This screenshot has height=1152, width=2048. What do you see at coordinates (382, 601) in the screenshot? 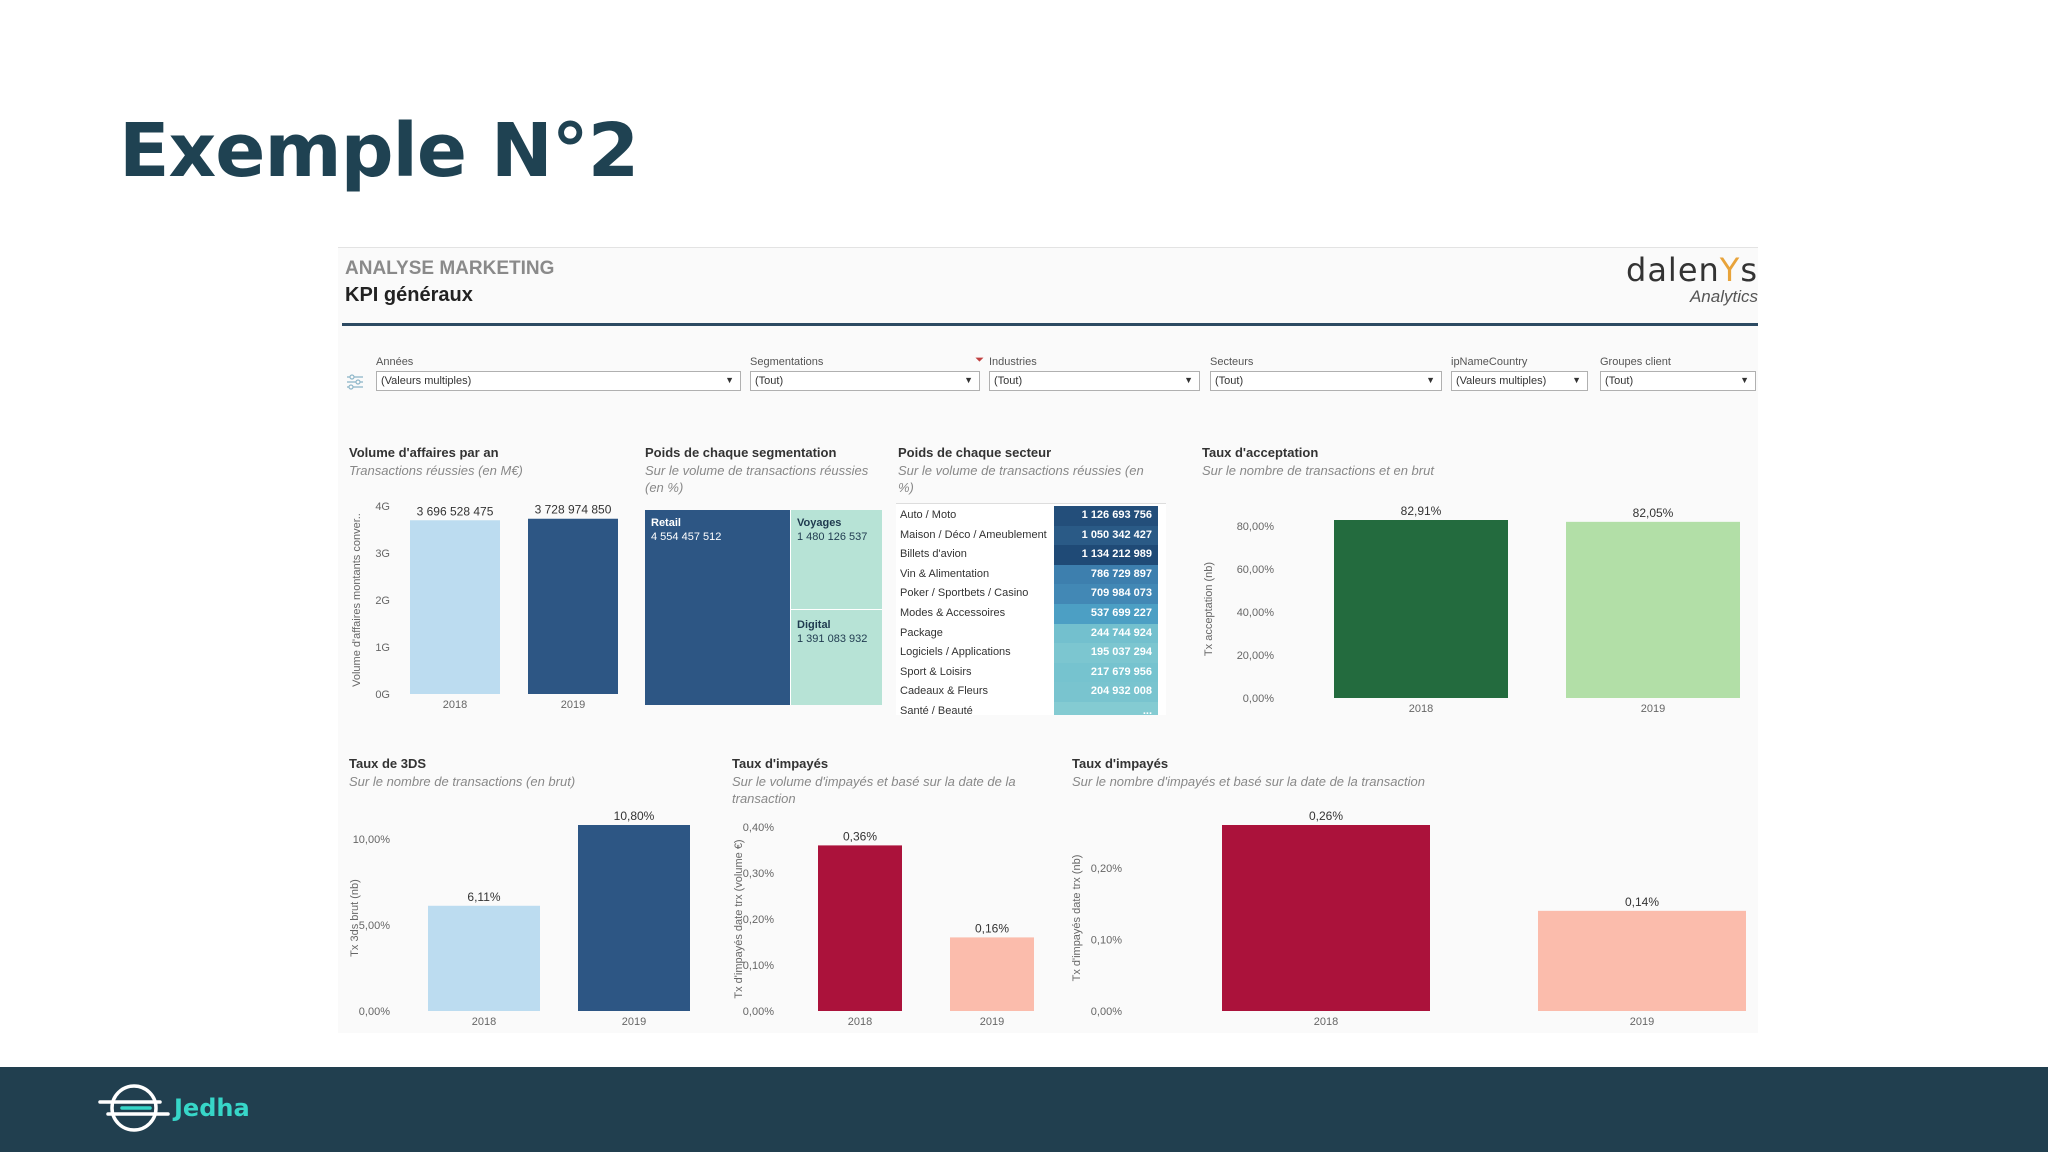
I see `y-tick-label: 2G` at bounding box center [382, 601].